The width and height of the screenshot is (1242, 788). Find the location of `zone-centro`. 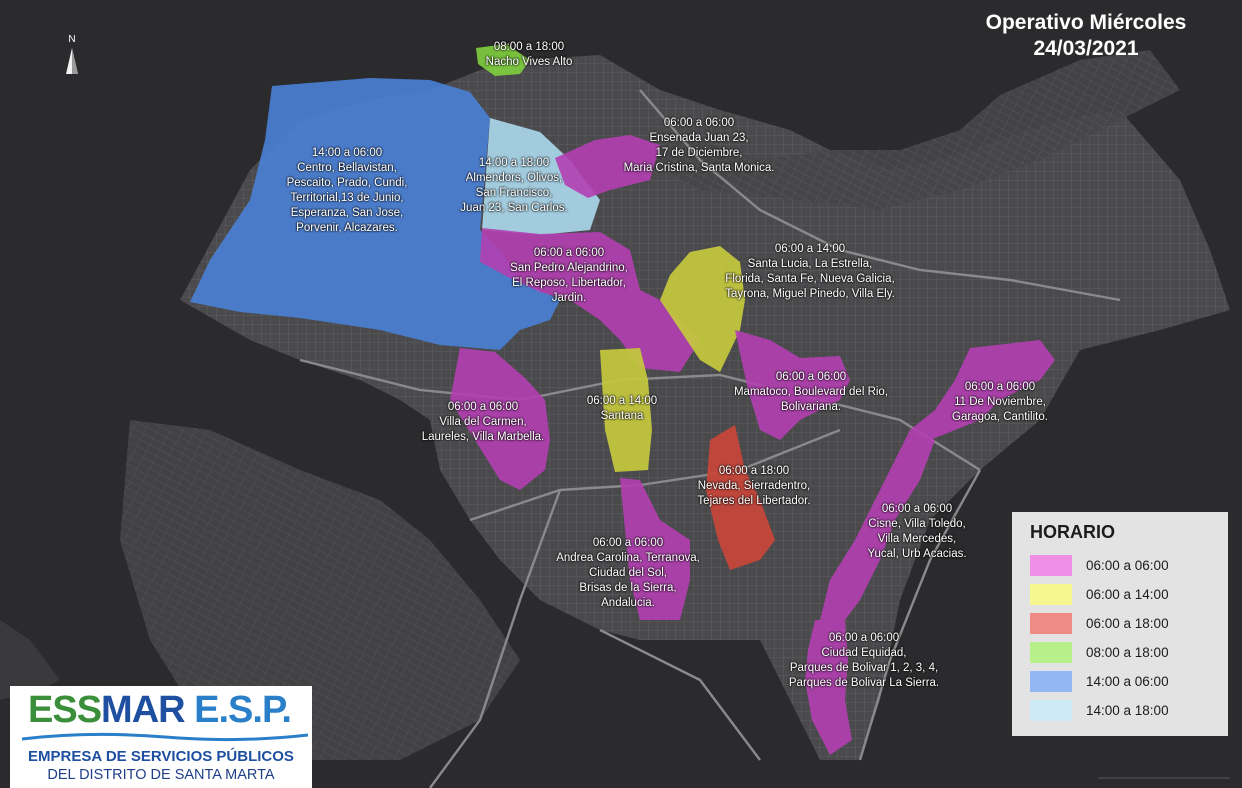

zone-centro is located at coordinates (375, 214).